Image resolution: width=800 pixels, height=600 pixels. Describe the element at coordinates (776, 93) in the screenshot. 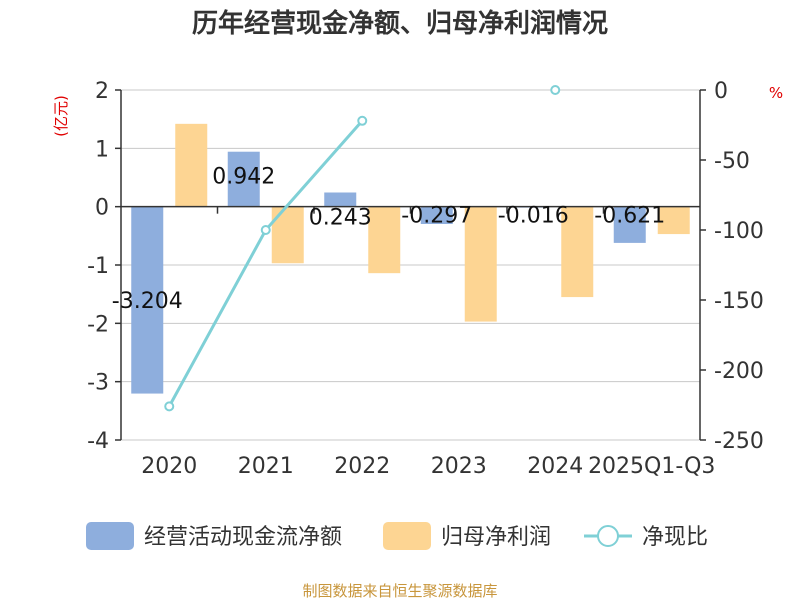

I see `right-axis-unit: %` at that location.